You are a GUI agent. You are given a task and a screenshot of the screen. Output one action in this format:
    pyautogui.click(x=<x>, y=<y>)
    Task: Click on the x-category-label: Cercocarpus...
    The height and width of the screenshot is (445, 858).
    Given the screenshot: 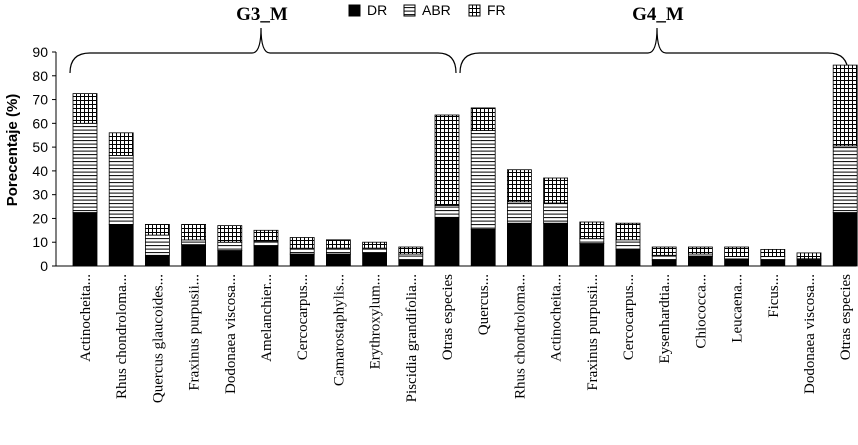 What is the action you would take?
    pyautogui.click(x=303, y=317)
    